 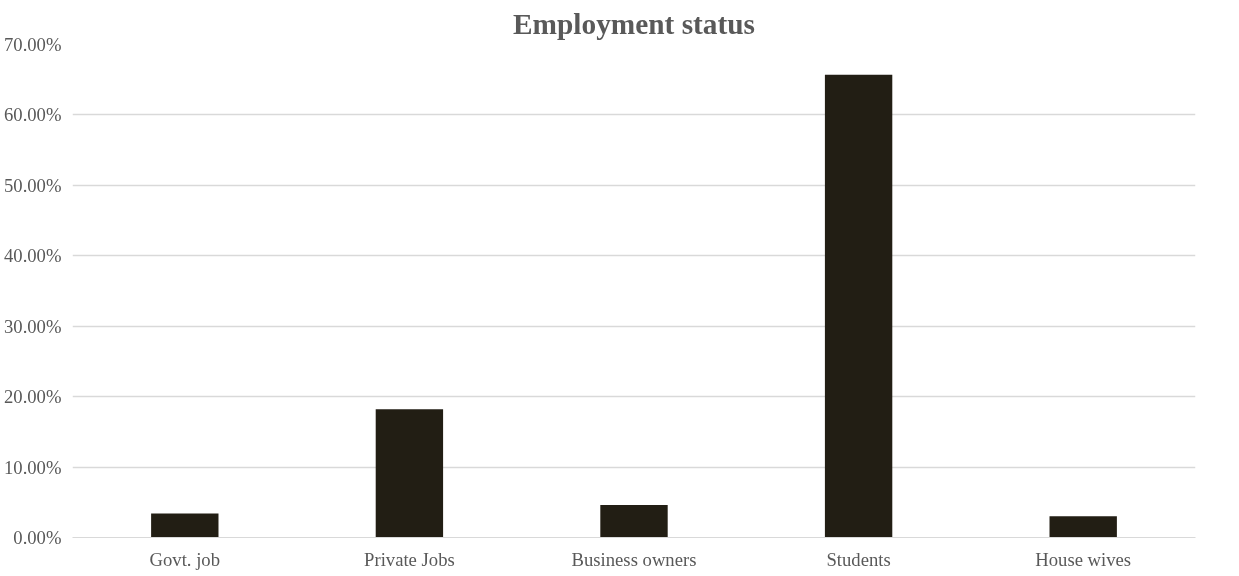 What do you see at coordinates (634, 559) in the screenshot?
I see `x-tick-label: Business owners` at bounding box center [634, 559].